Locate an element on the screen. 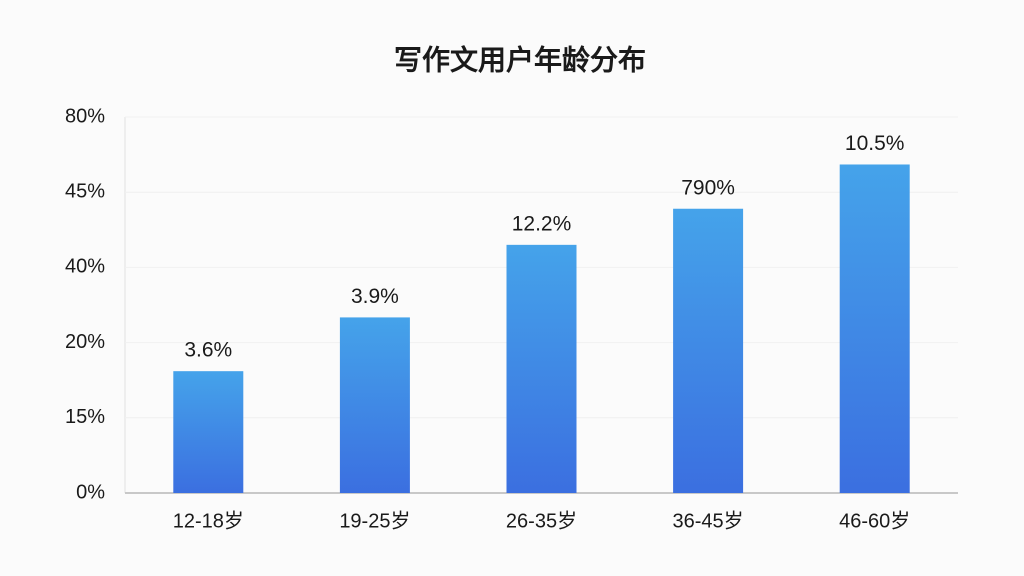 Image resolution: width=1024 pixels, height=576 pixels. bar-annotation: 3.6% is located at coordinates (208, 350).